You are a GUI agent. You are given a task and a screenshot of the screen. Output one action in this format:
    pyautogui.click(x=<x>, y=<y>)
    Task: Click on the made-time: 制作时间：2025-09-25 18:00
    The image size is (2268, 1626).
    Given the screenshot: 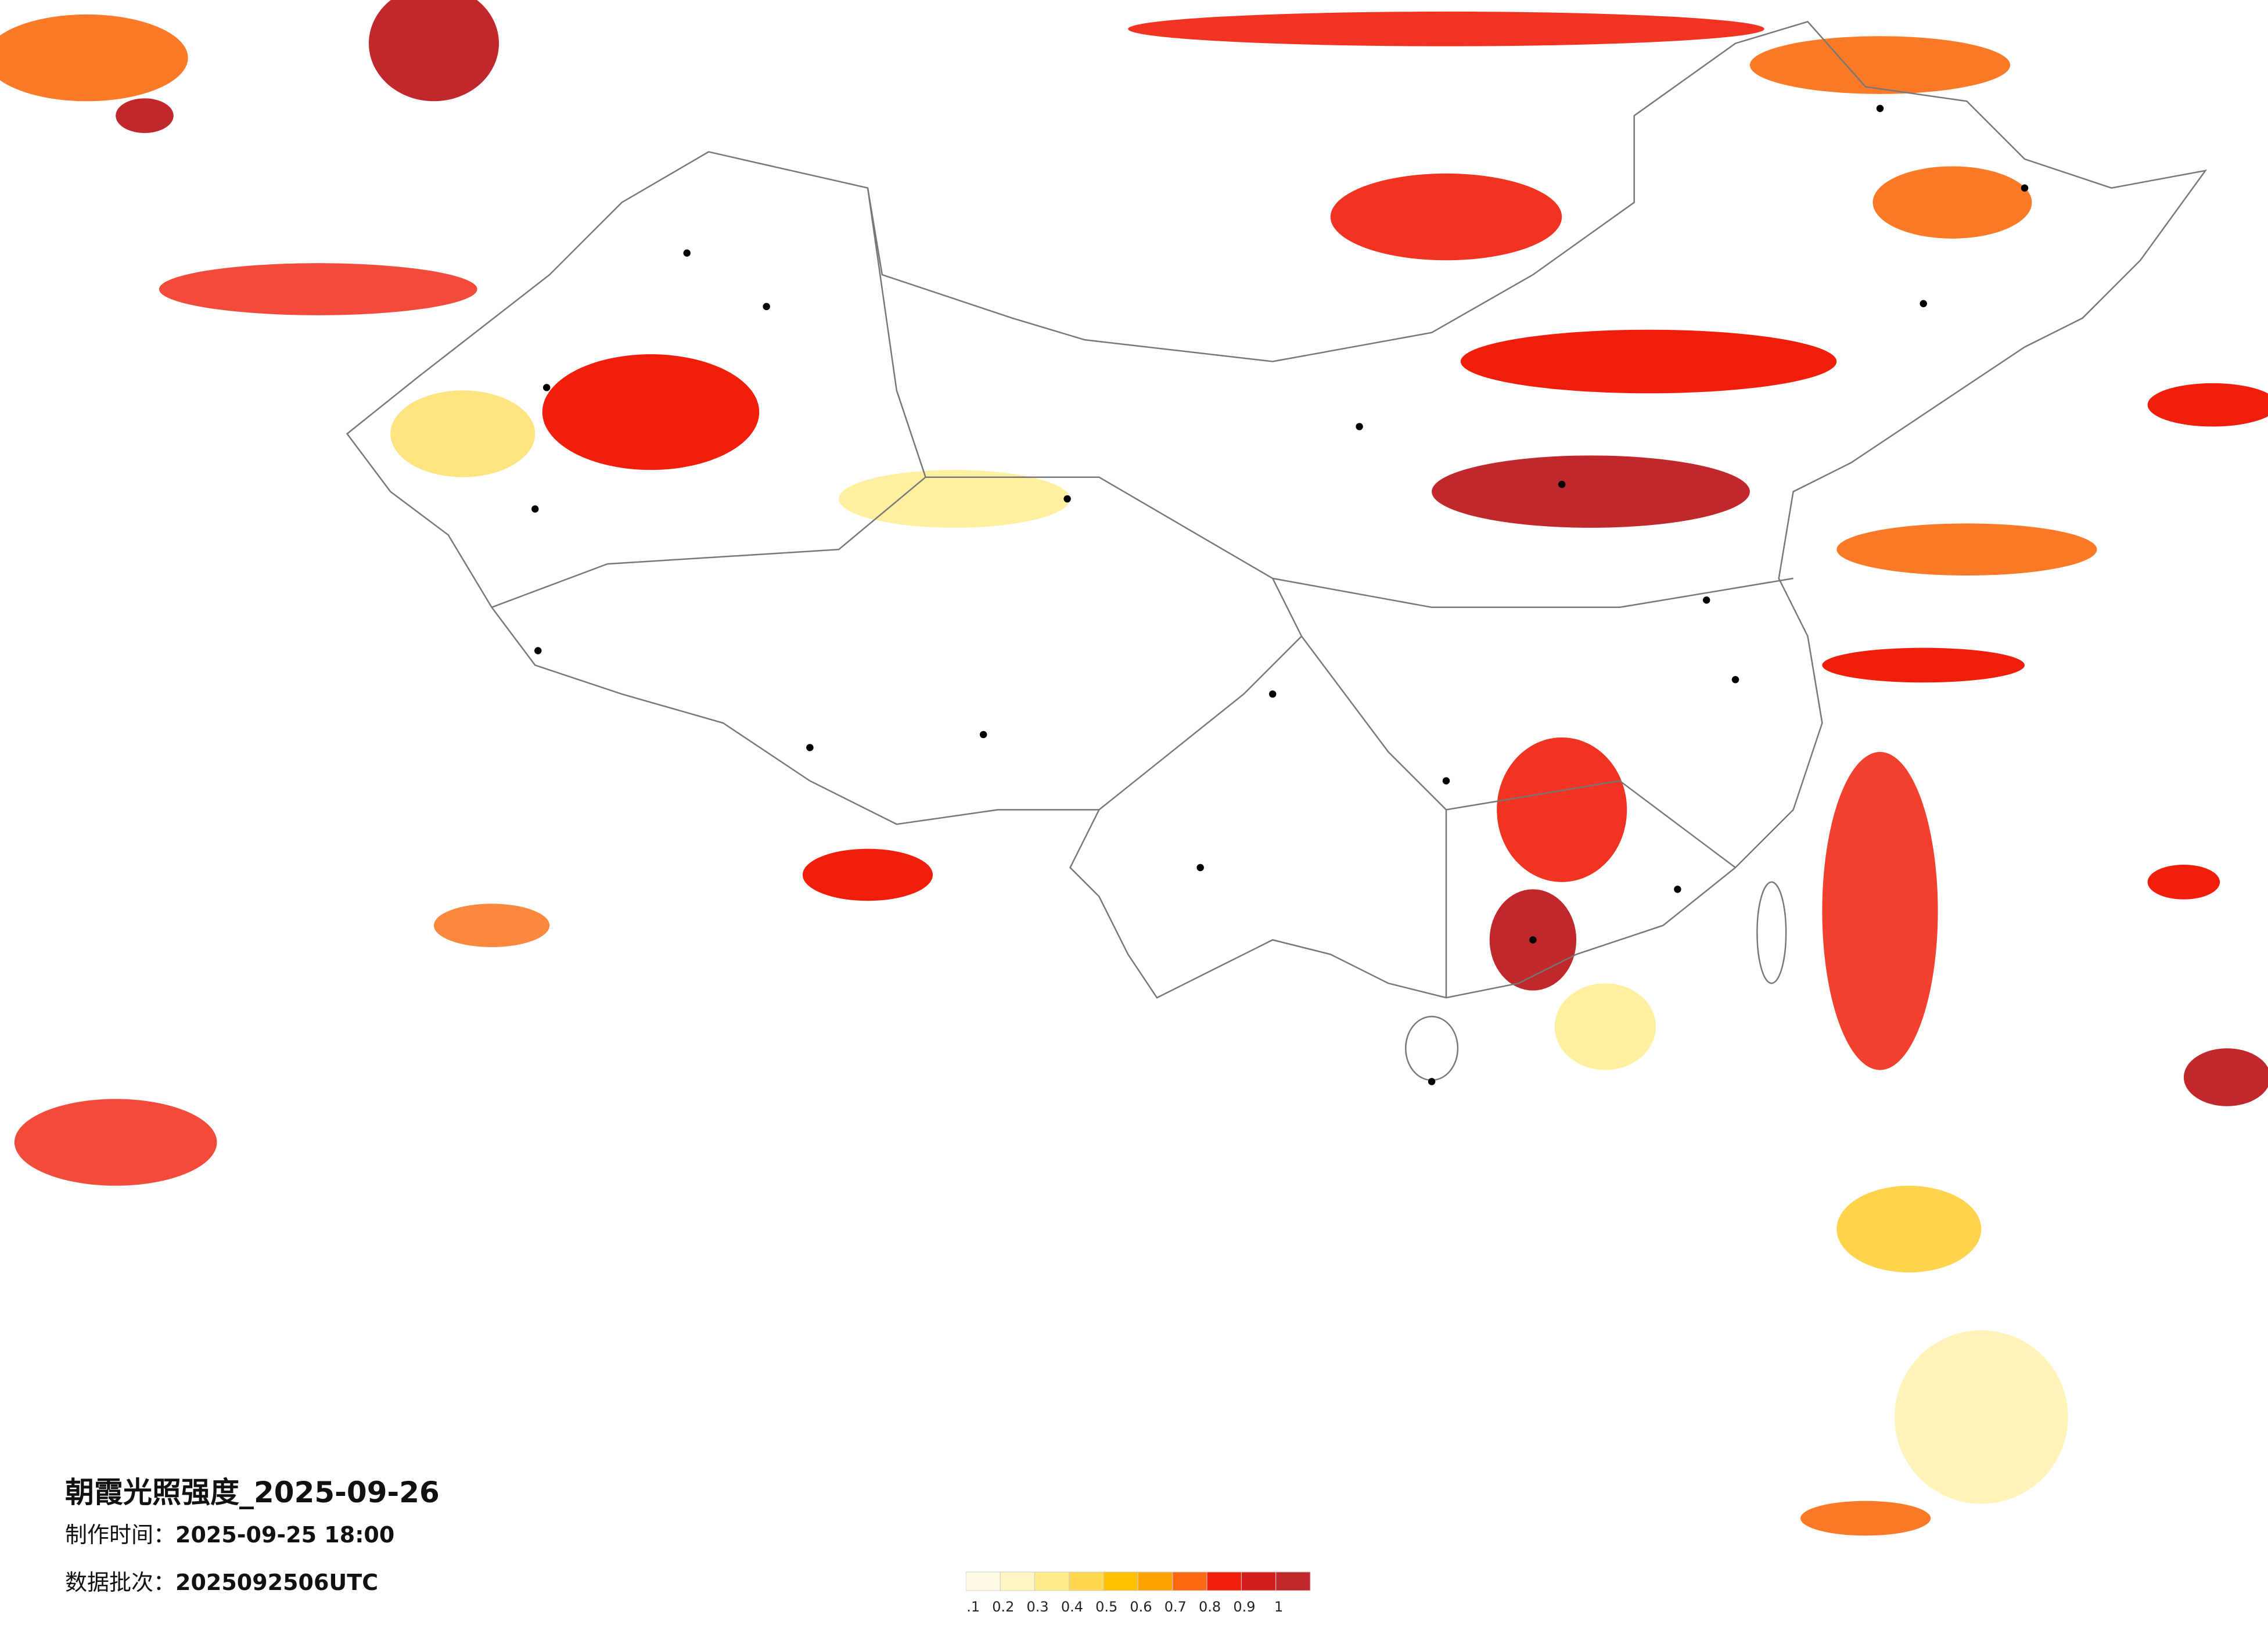 What is the action you would take?
    pyautogui.click(x=229, y=1533)
    